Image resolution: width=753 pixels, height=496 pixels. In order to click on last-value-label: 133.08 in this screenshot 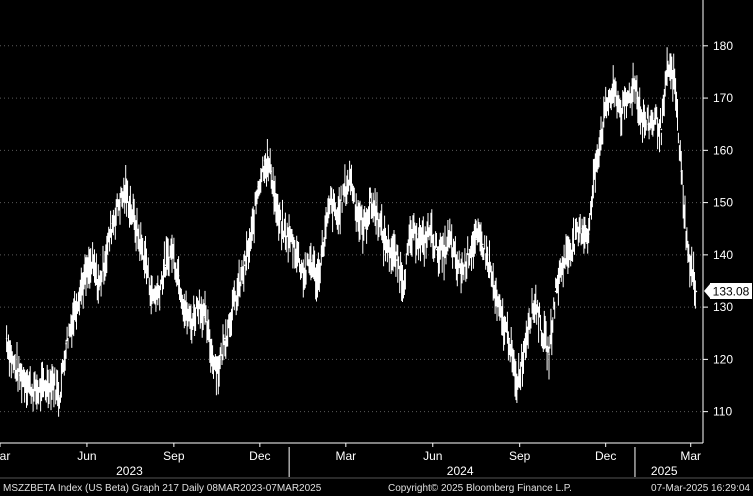, I will do `click(731, 292)`.